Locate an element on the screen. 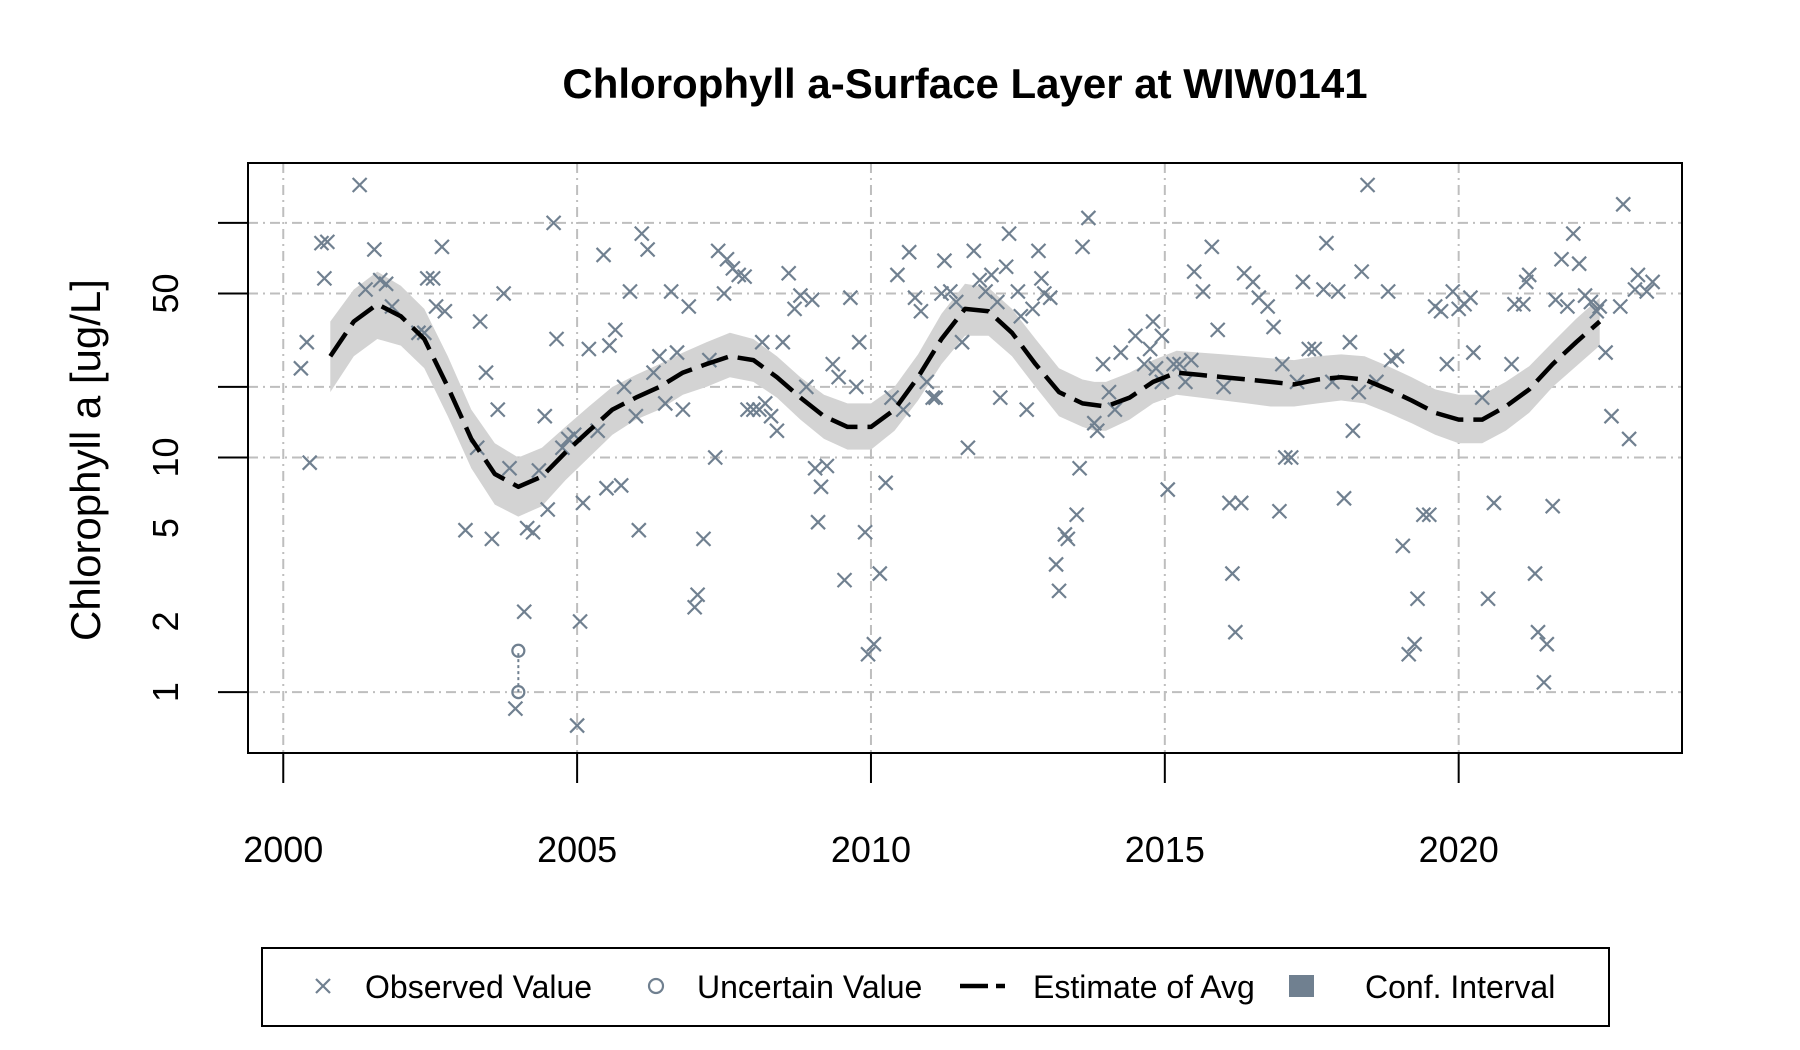 This screenshot has width=1800, height=1050. legend-item-observed: Observed Value is located at coordinates (453, 987).